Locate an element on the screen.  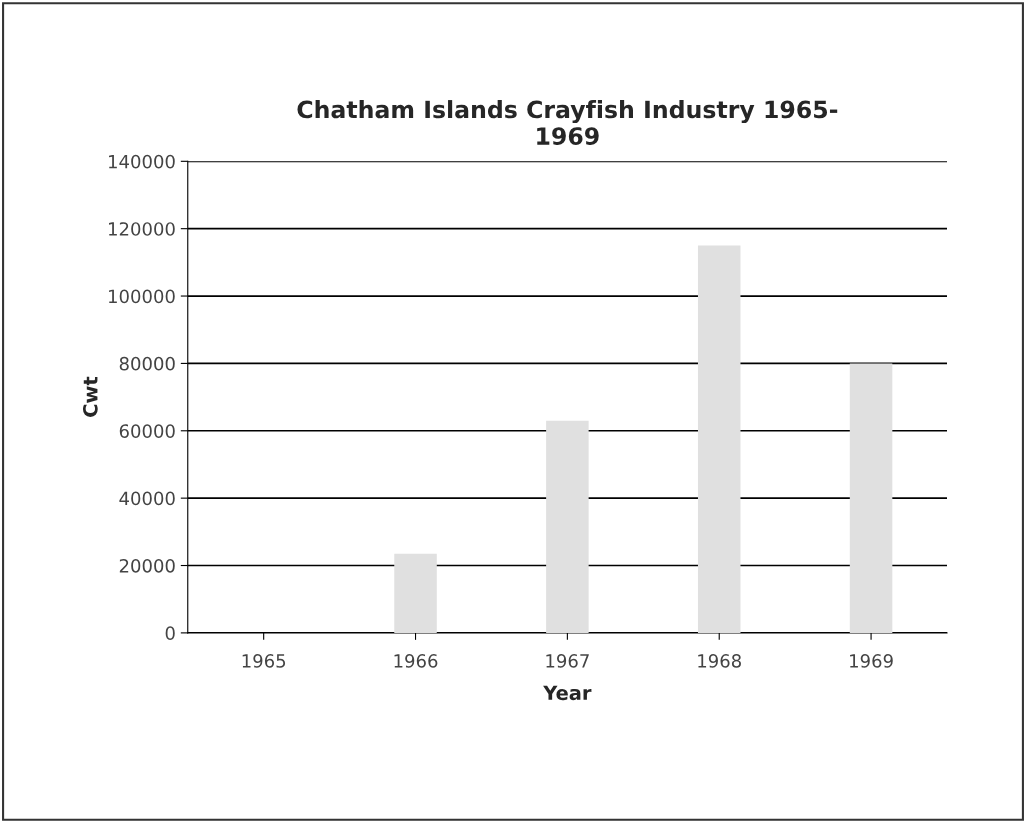
y-axis-title: Cwt is located at coordinates (90, 396).